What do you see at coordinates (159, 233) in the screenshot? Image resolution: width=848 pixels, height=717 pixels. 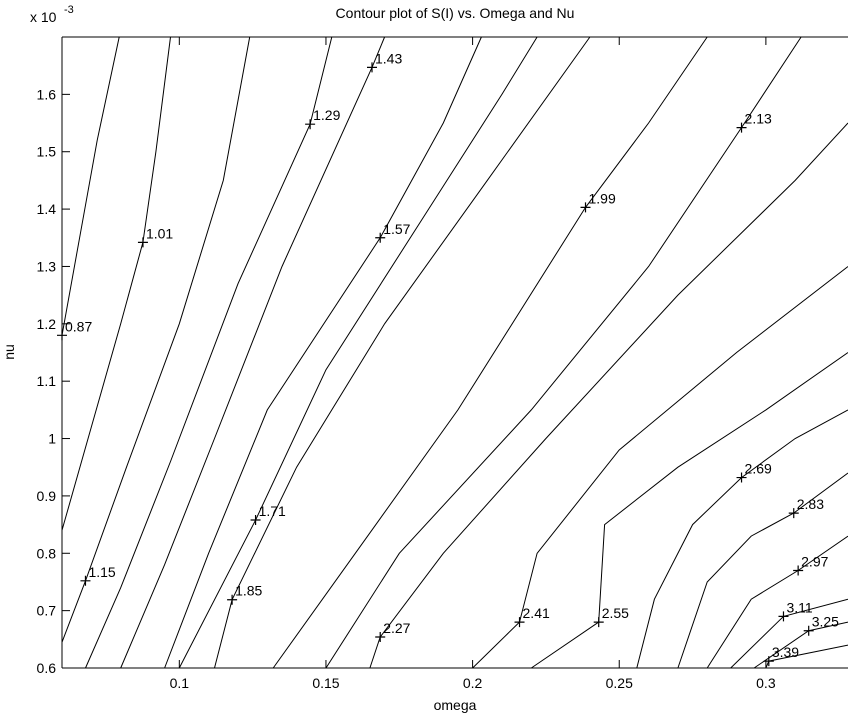 I see `contour-label: 1.01` at bounding box center [159, 233].